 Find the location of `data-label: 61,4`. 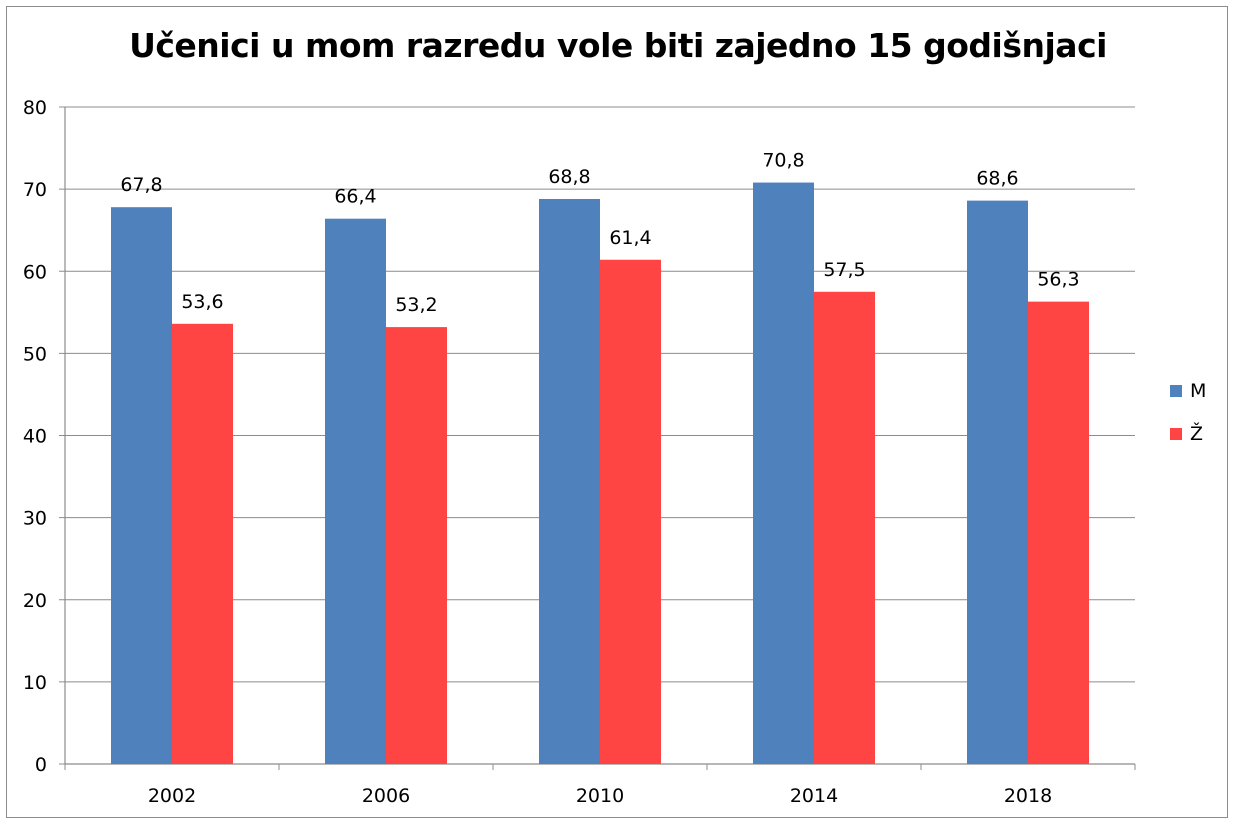

data-label: 61,4 is located at coordinates (630, 238).